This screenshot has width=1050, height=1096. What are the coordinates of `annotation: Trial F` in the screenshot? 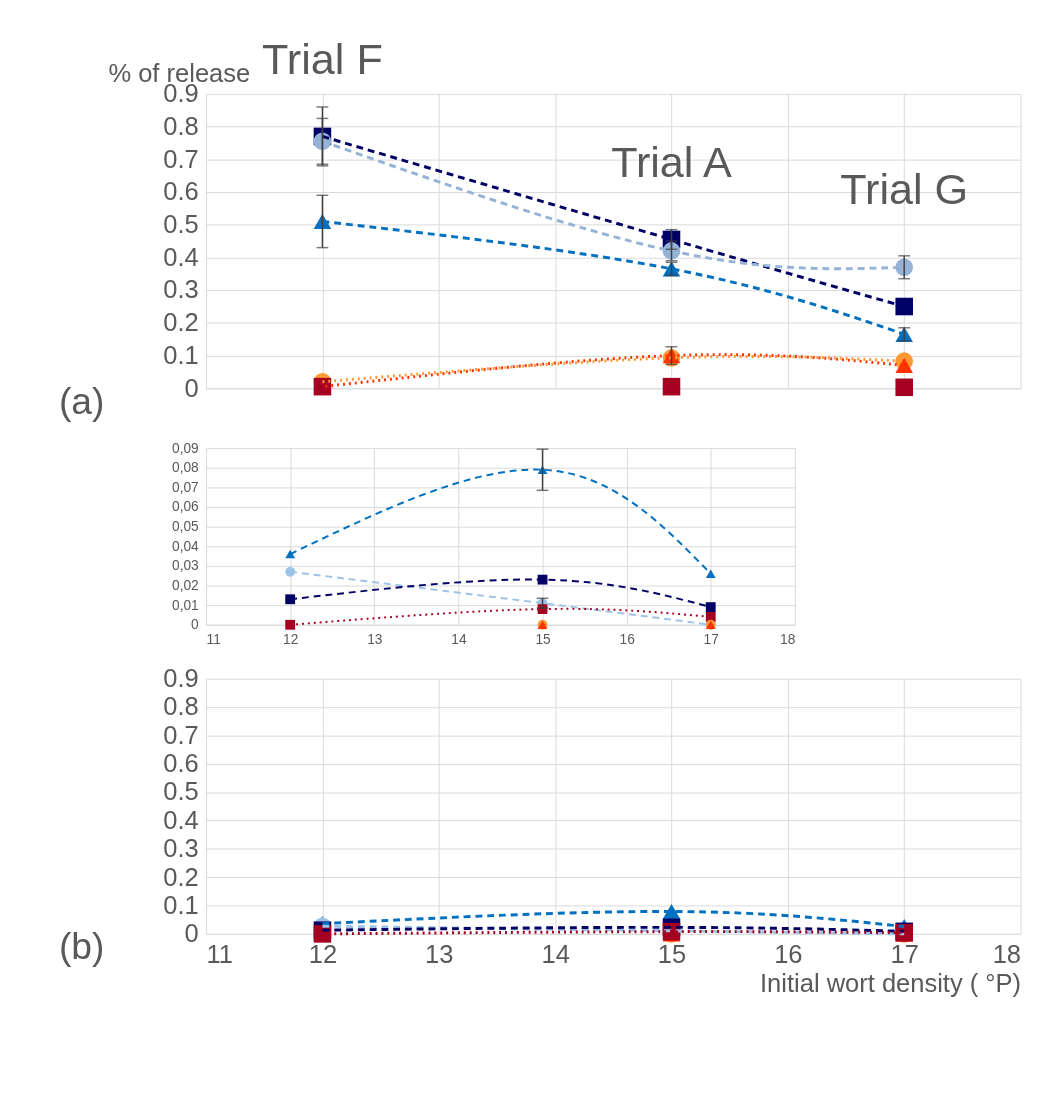 It's located at (322, 58).